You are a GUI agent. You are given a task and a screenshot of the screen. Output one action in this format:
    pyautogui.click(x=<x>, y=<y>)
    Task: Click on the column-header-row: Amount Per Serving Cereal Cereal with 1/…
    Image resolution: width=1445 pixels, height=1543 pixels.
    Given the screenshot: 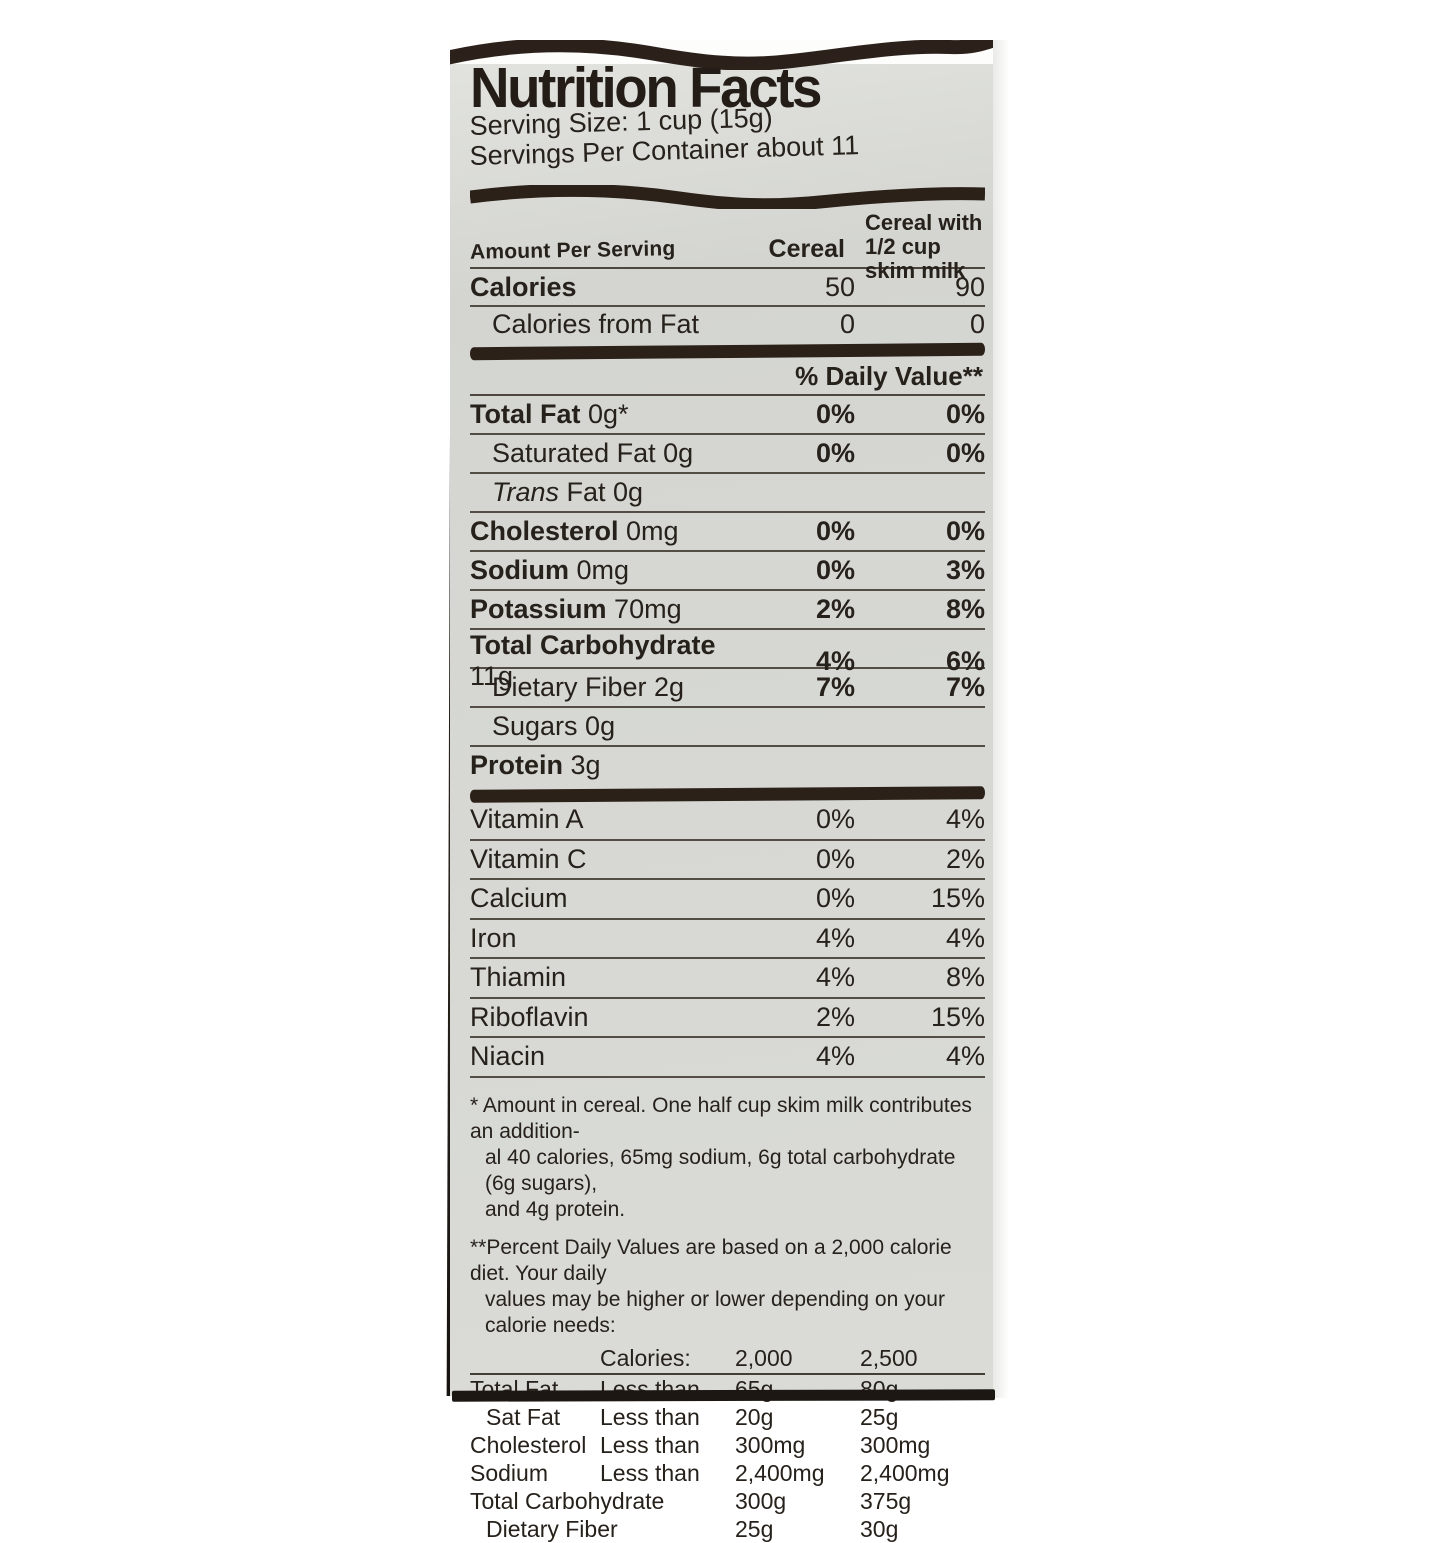 What is the action you would take?
    pyautogui.click(x=727, y=246)
    